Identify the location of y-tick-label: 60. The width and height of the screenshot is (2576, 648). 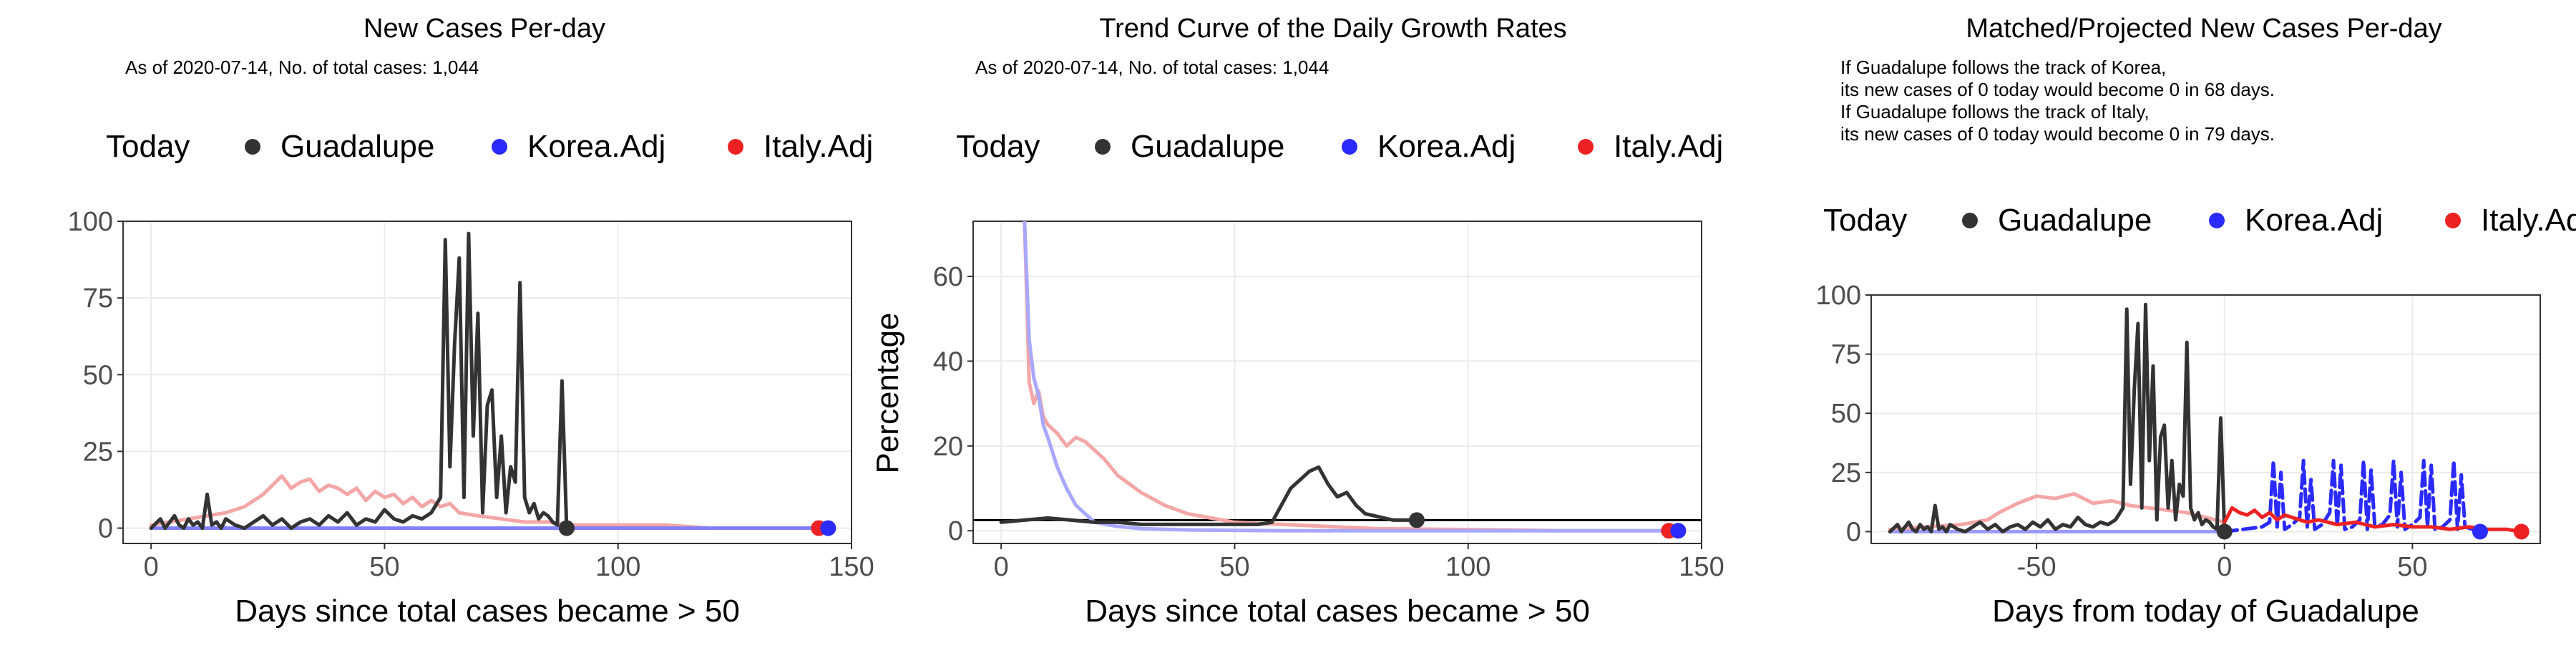
(948, 277).